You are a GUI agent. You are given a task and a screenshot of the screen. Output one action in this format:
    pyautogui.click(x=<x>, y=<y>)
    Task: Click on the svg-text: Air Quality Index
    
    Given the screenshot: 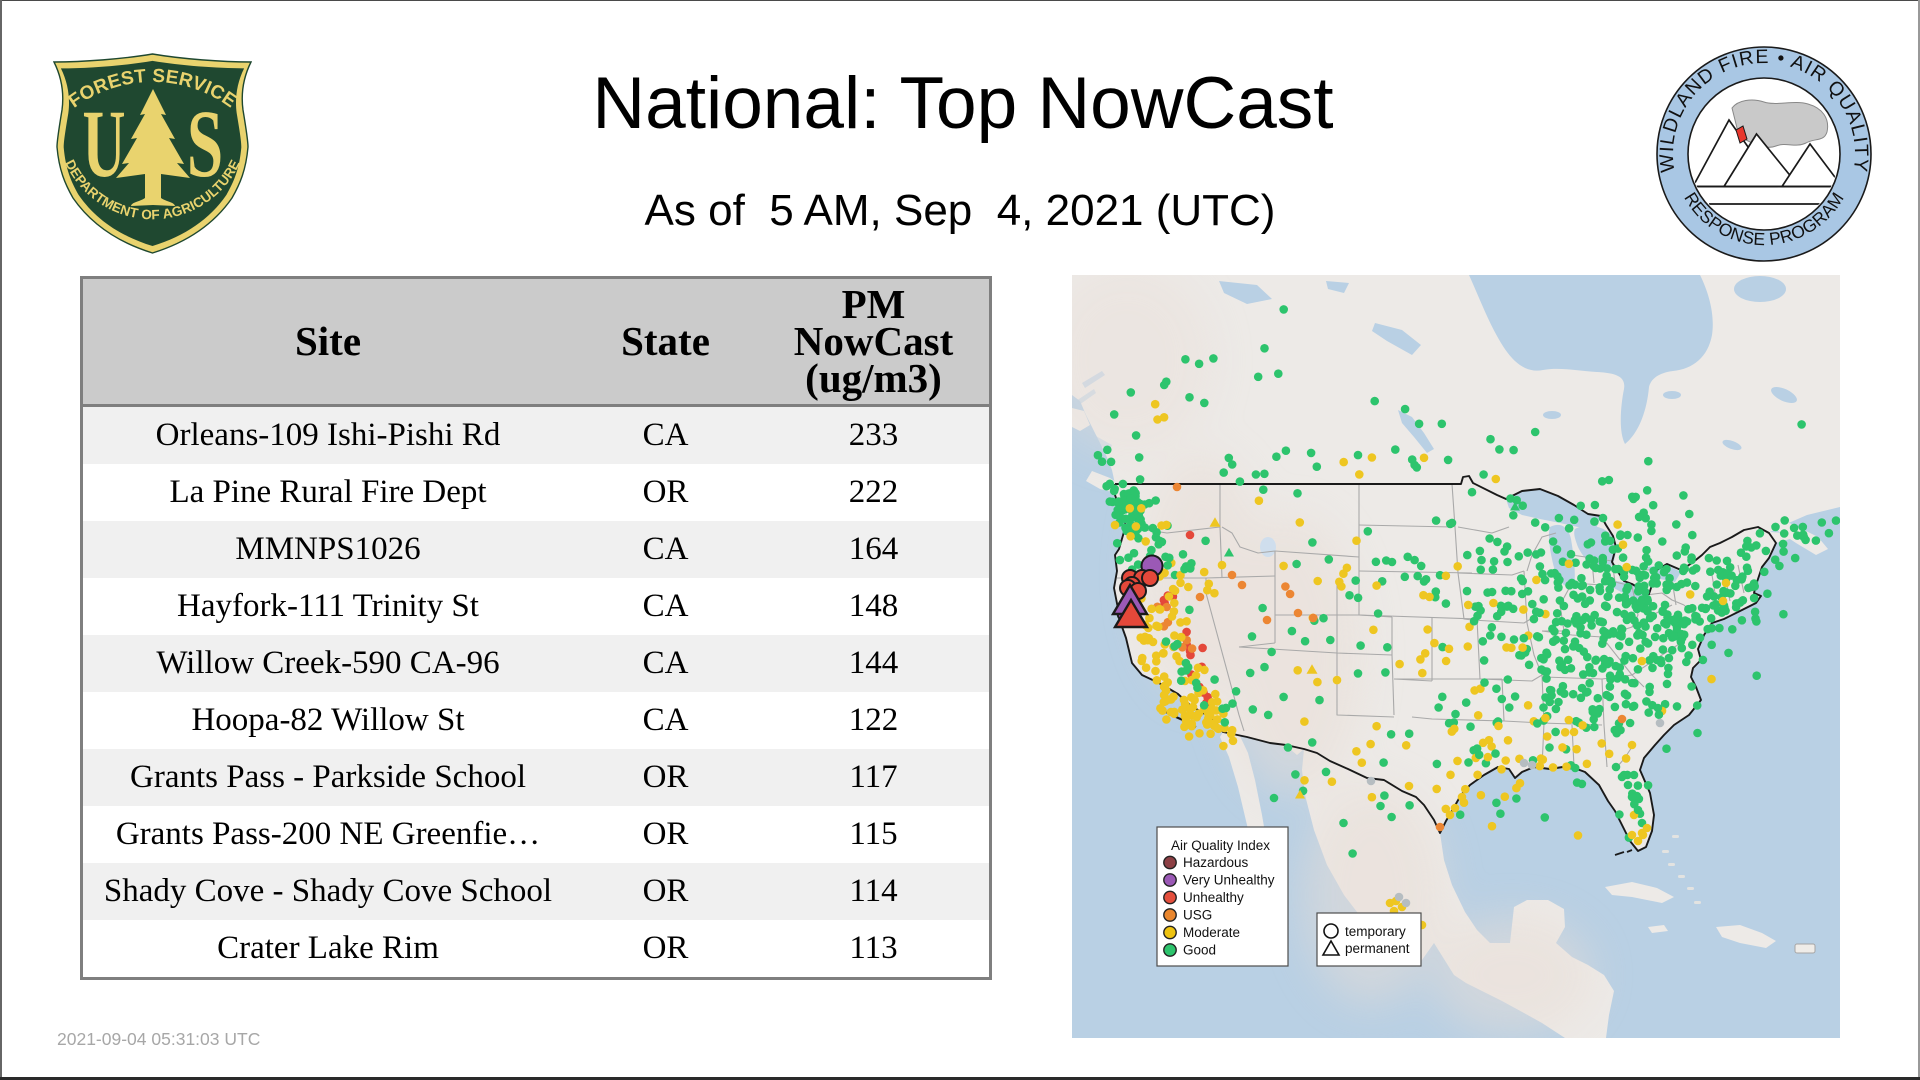 What is the action you would take?
    pyautogui.click(x=1220, y=845)
    